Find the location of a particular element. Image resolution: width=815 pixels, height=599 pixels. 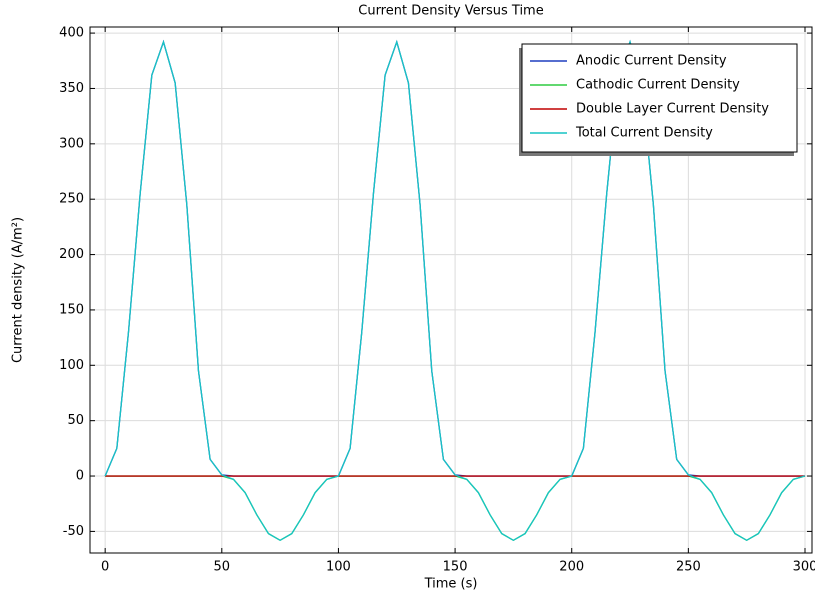

x-tick-label: 150 is located at coordinates (455, 567).